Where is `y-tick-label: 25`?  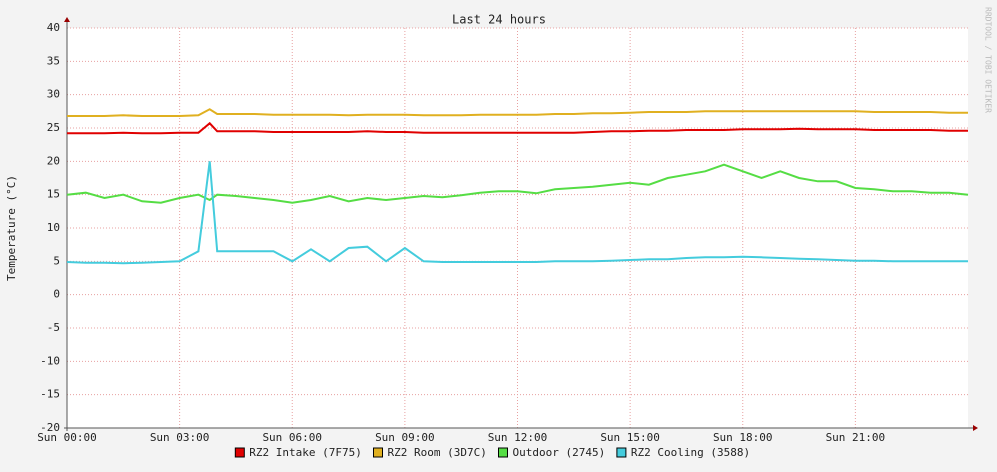 y-tick-label: 25 is located at coordinates (53, 127).